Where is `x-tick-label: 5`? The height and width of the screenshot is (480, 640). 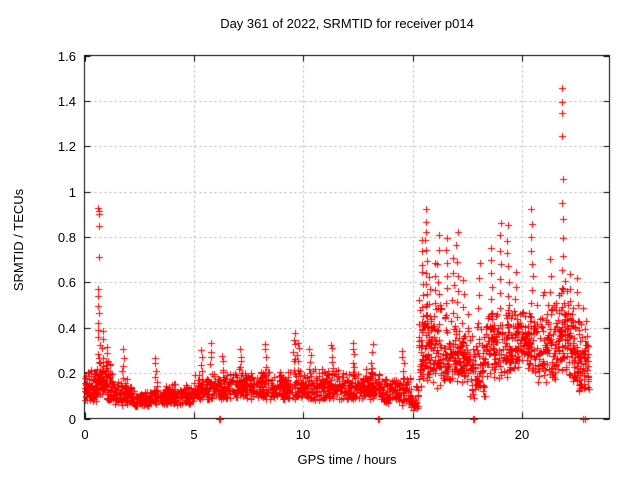
x-tick-label: 5 is located at coordinates (194, 434).